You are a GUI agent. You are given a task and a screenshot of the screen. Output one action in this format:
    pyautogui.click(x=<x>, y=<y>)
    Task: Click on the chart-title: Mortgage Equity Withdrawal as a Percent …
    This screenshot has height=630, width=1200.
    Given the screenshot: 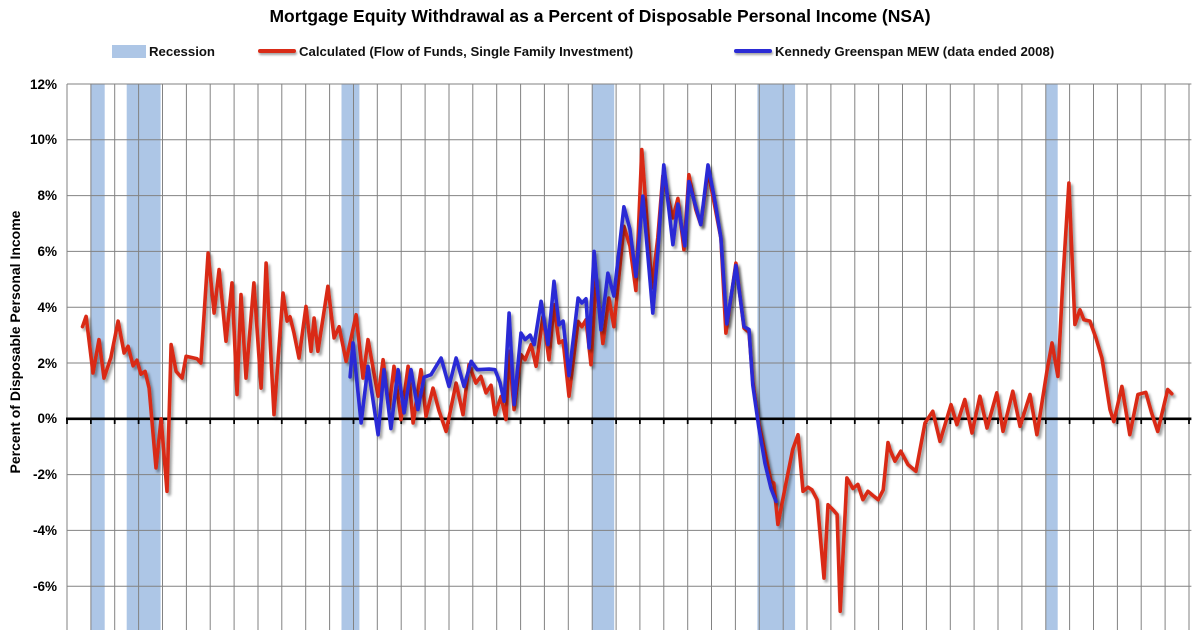 What is the action you would take?
    pyautogui.click(x=600, y=16)
    